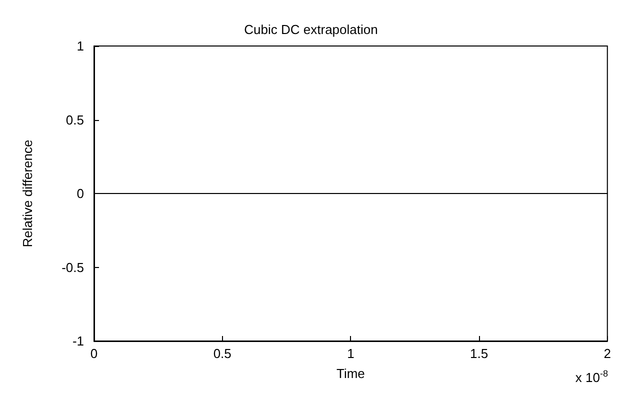 This screenshot has height=400, width=622. I want to click on x-tick-label: 0.5, so click(222, 353).